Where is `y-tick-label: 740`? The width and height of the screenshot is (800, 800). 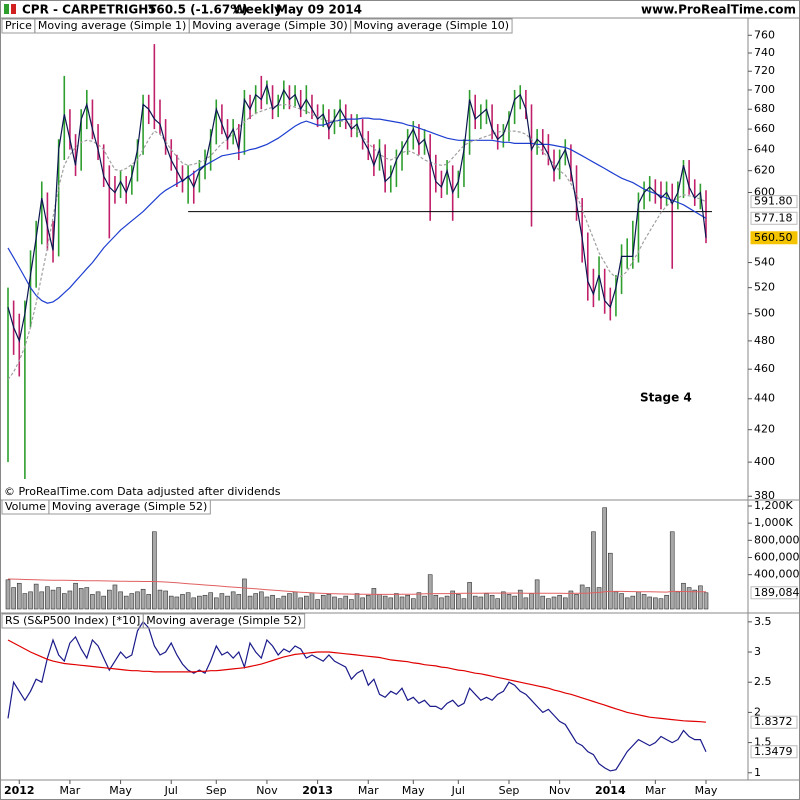 y-tick-label: 740 is located at coordinates (764, 52).